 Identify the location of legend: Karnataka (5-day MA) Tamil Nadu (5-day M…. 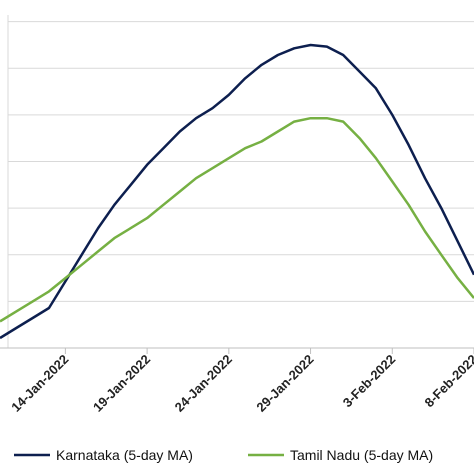
(223, 455).